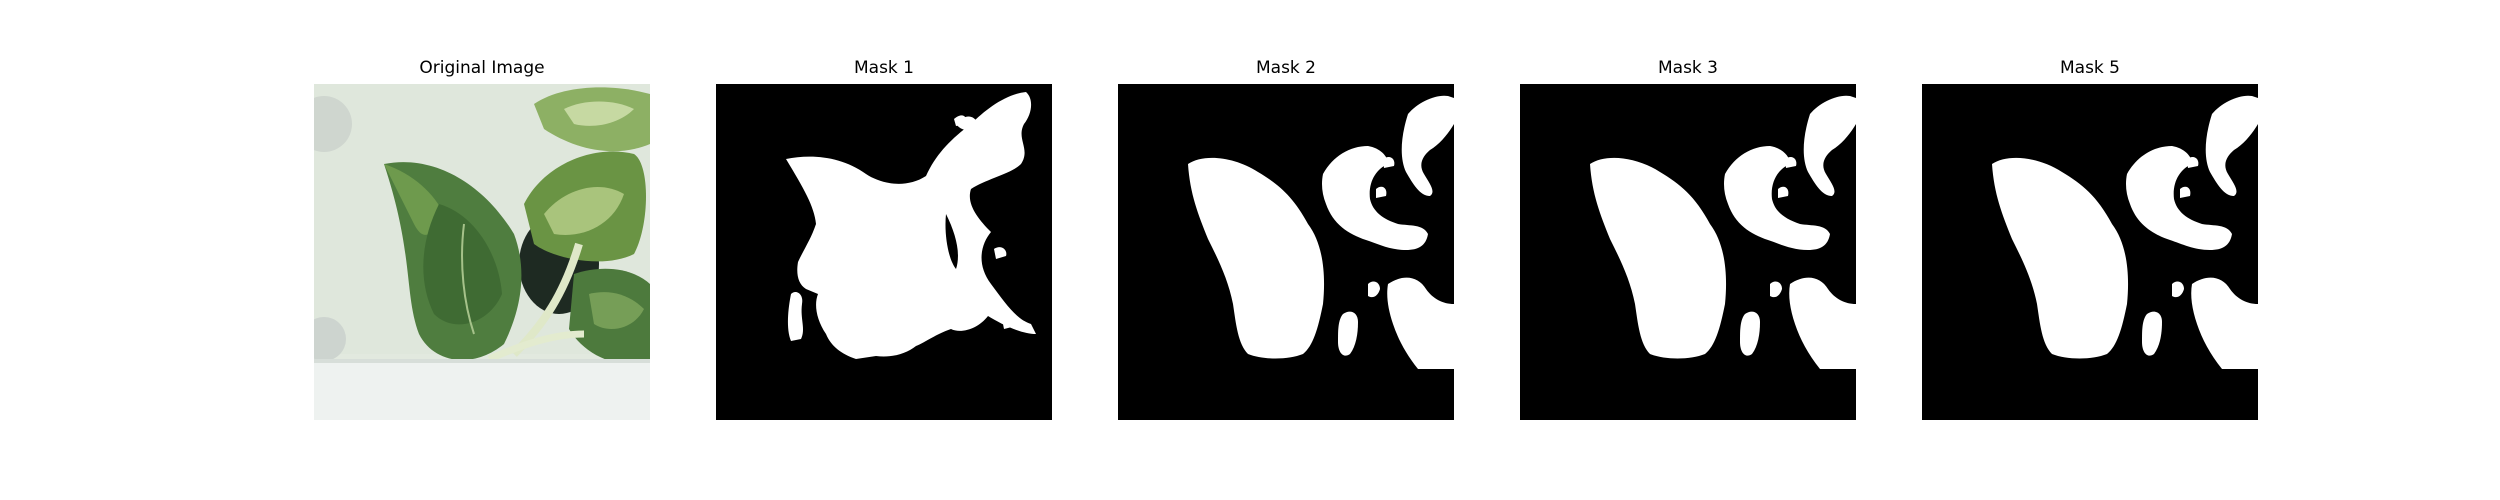  I want to click on panel-title-mask-2: Mask 2, so click(1285, 68).